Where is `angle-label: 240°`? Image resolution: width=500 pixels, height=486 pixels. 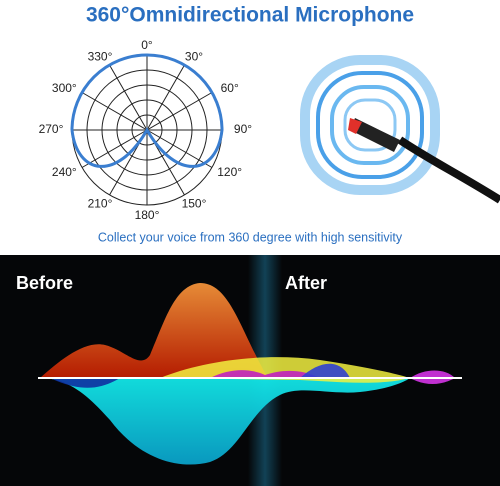
angle-label: 240° is located at coordinates (64, 172).